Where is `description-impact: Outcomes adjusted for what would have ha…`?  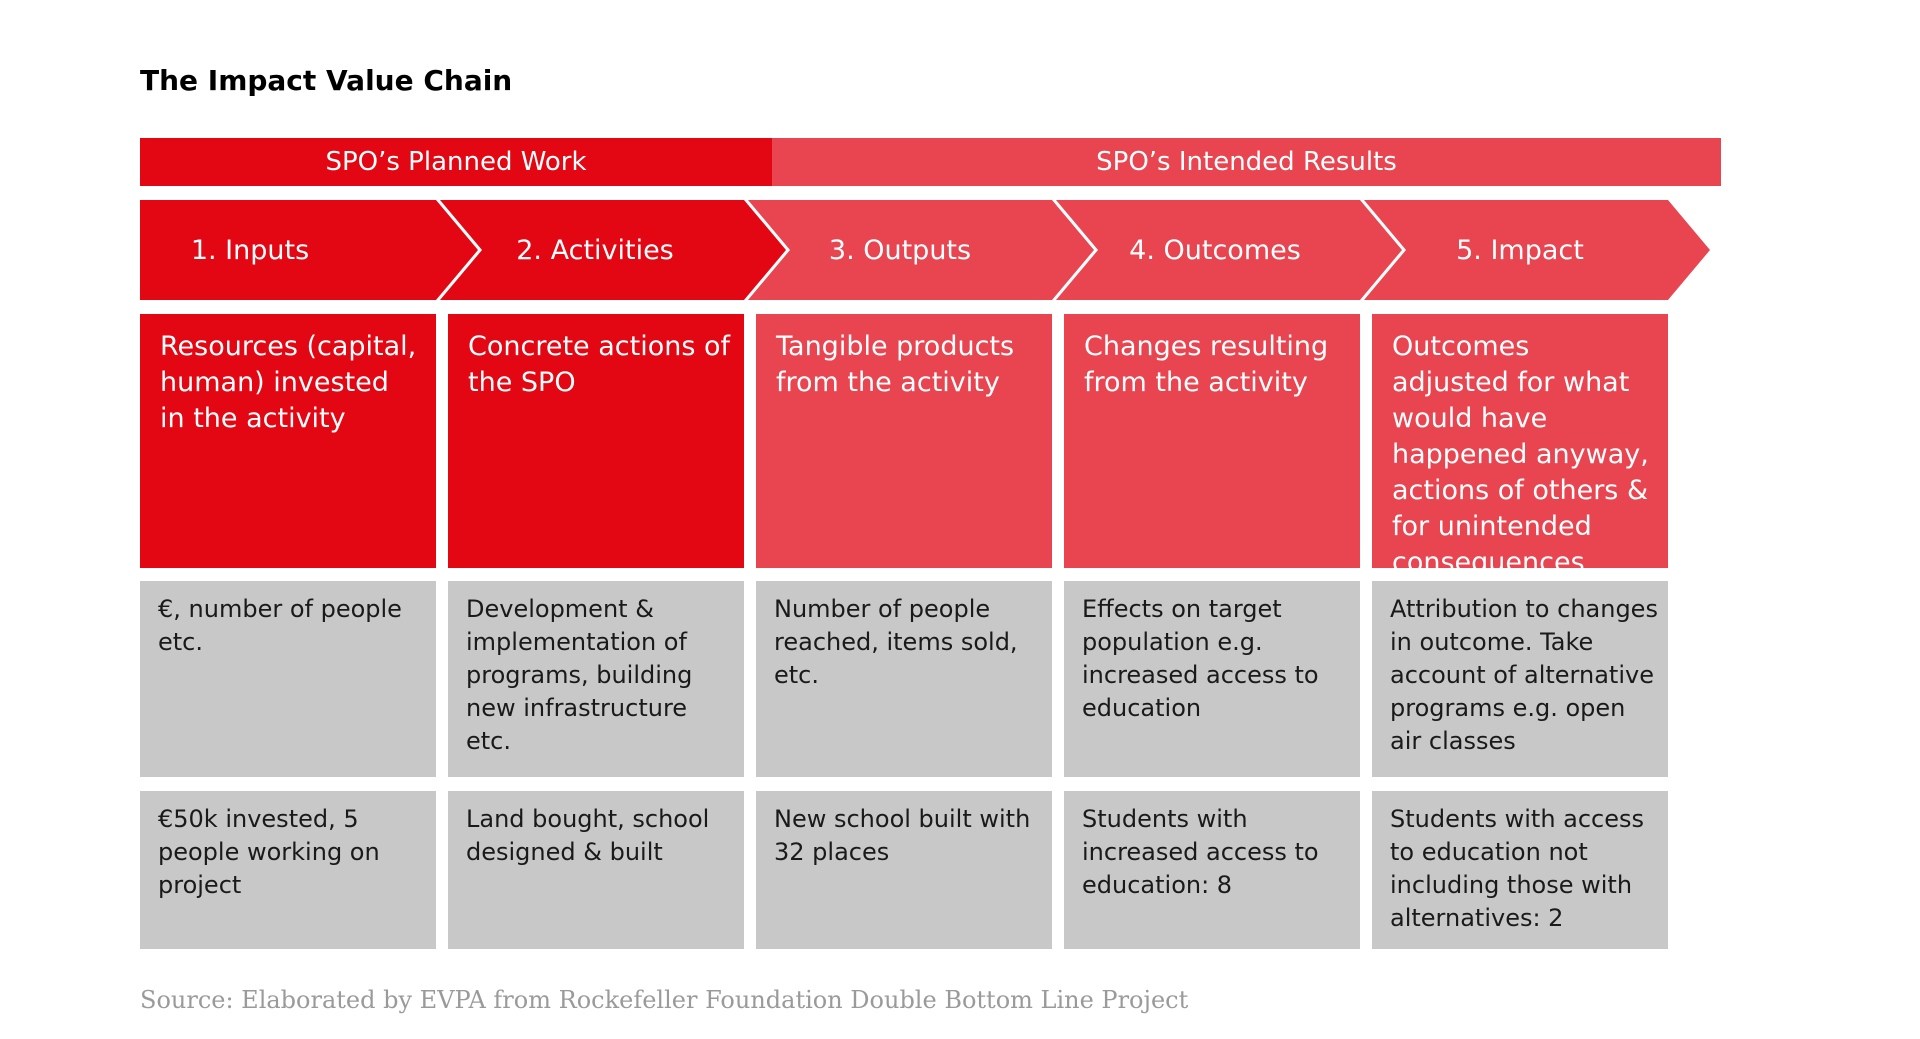 description-impact: Outcomes adjusted for what would have ha… is located at coordinates (1520, 446).